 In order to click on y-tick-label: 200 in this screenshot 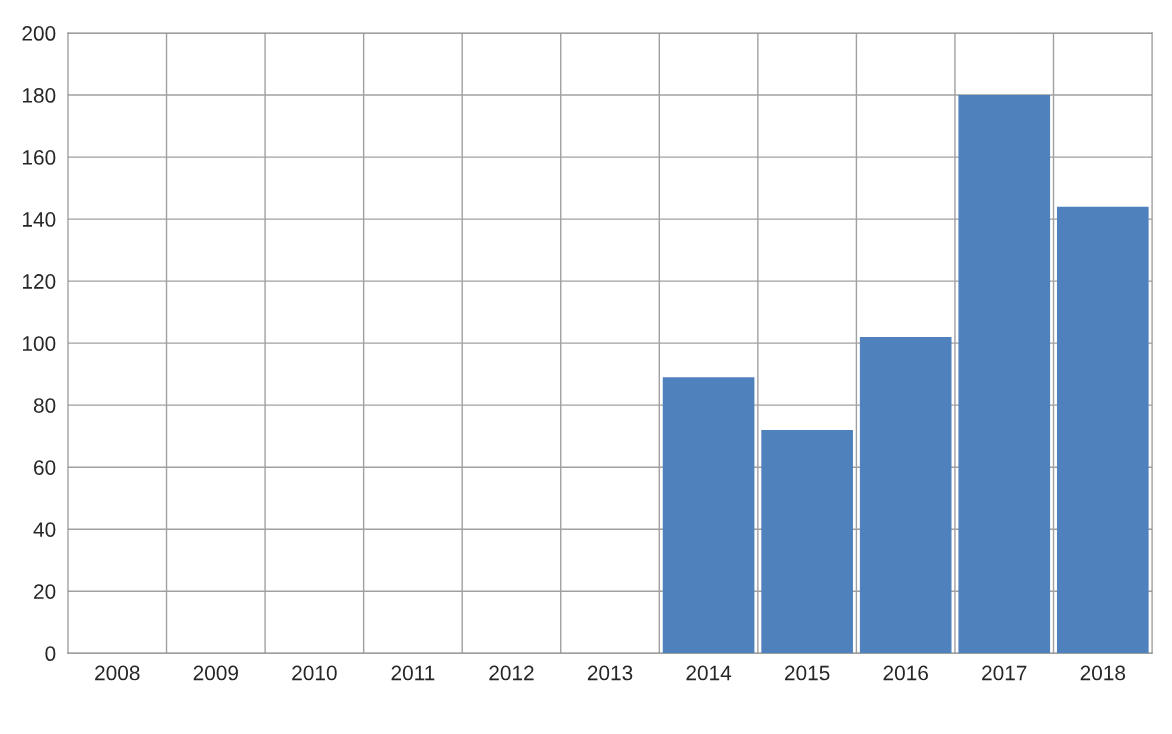, I will do `click(39, 33)`.